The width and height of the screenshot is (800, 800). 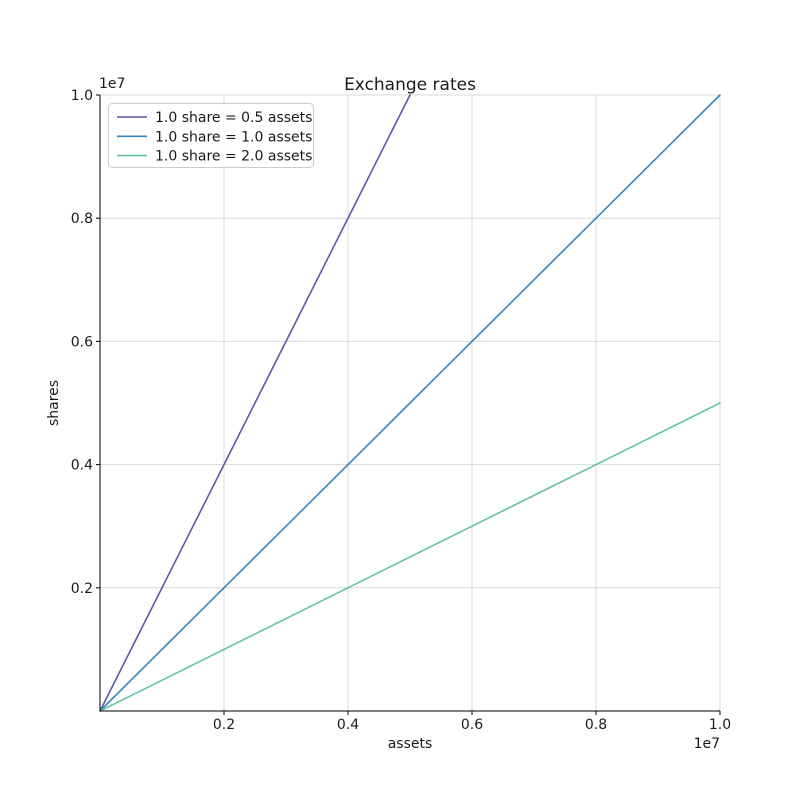 I want to click on x-tick-label: 0.4, so click(x=348, y=725).